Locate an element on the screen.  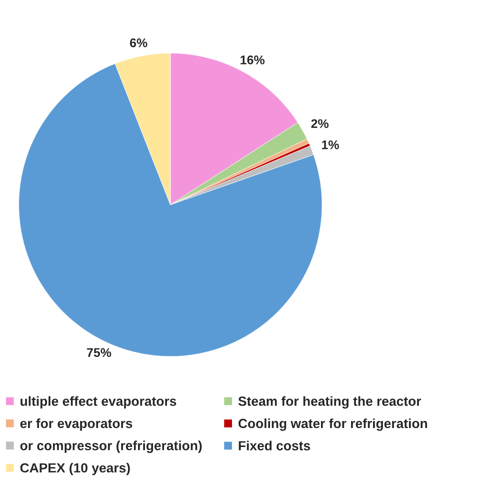
data-label: 6% is located at coordinates (139, 43).